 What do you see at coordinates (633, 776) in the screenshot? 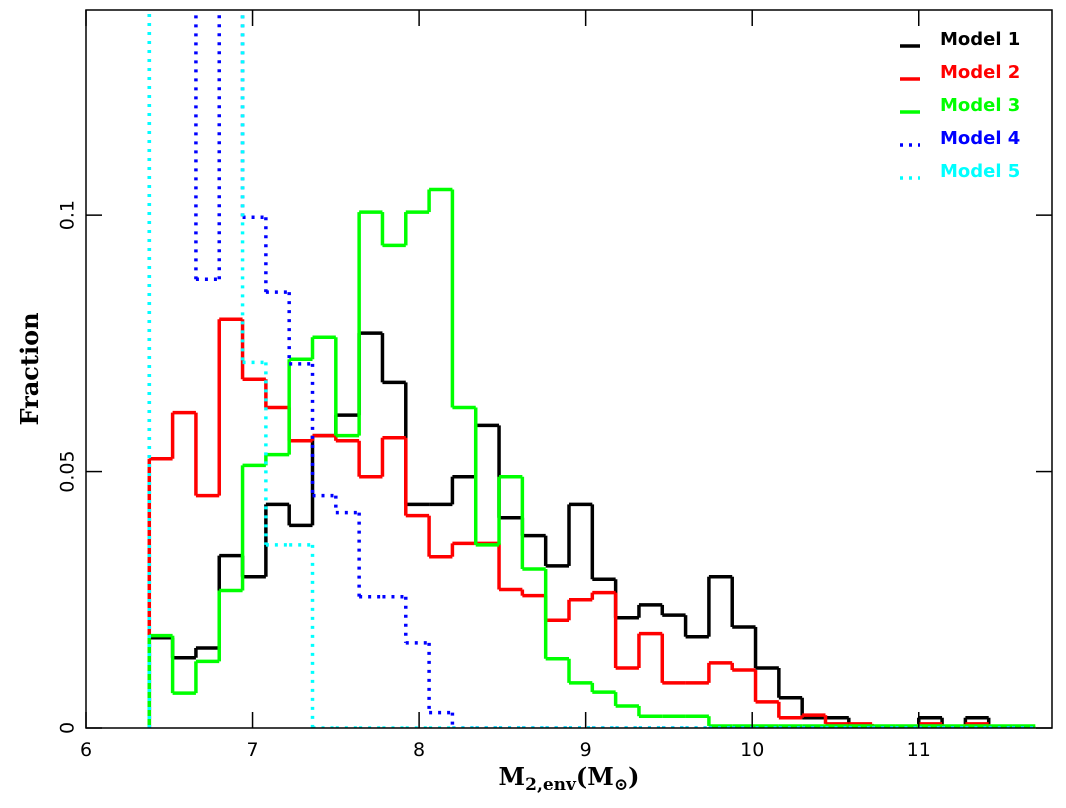
I see `x-label-part: )` at bounding box center [633, 776].